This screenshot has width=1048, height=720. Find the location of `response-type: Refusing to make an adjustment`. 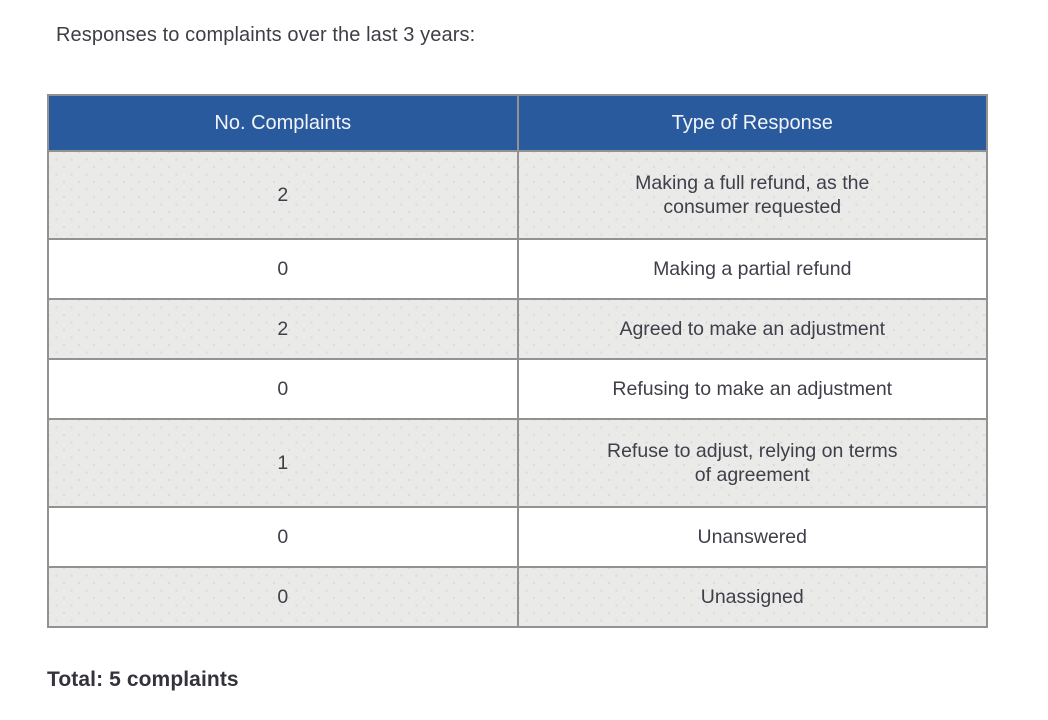

response-type: Refusing to make an adjustment is located at coordinates (752, 388).